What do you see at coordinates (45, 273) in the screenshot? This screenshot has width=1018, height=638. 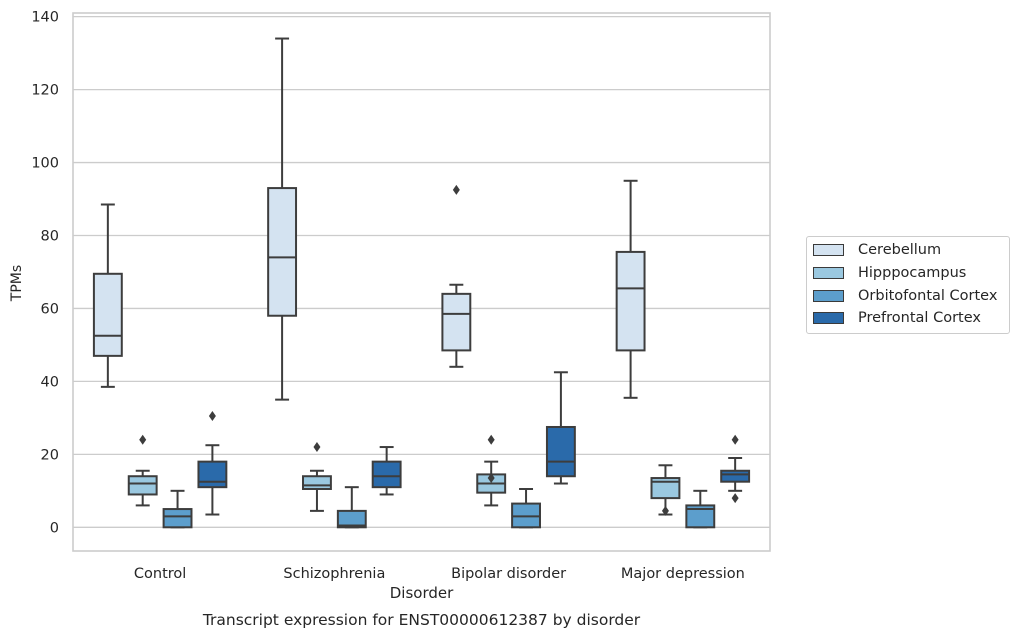 I see `y-tick-labels: 0 20 40 60 80 100 120 140` at bounding box center [45, 273].